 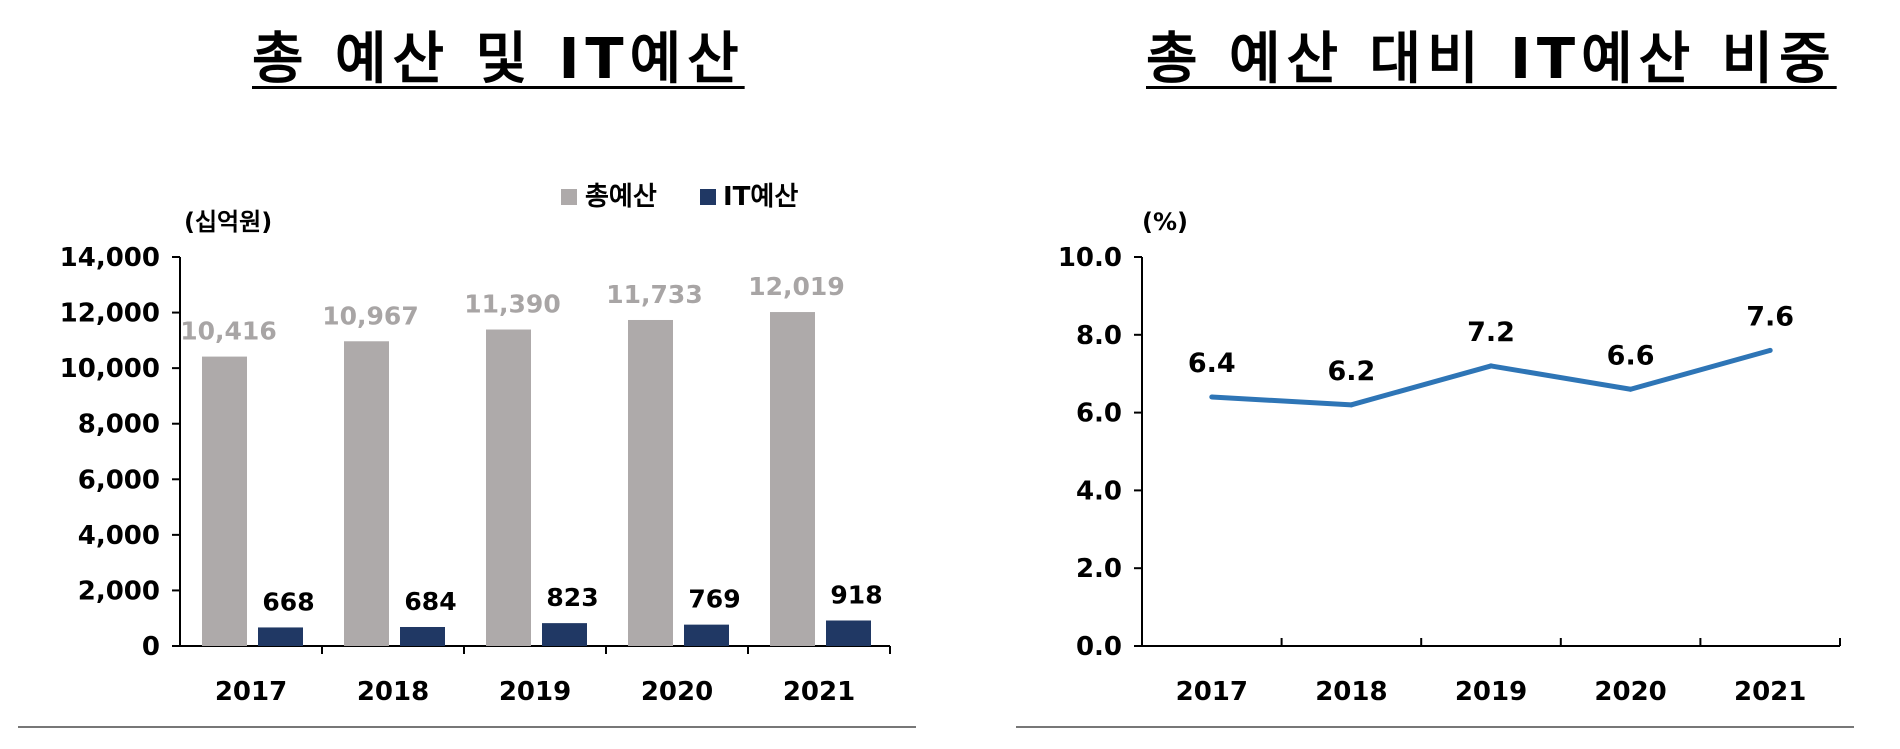 I want to click on bar-y-tick-label: 14,000, so click(x=110, y=258).